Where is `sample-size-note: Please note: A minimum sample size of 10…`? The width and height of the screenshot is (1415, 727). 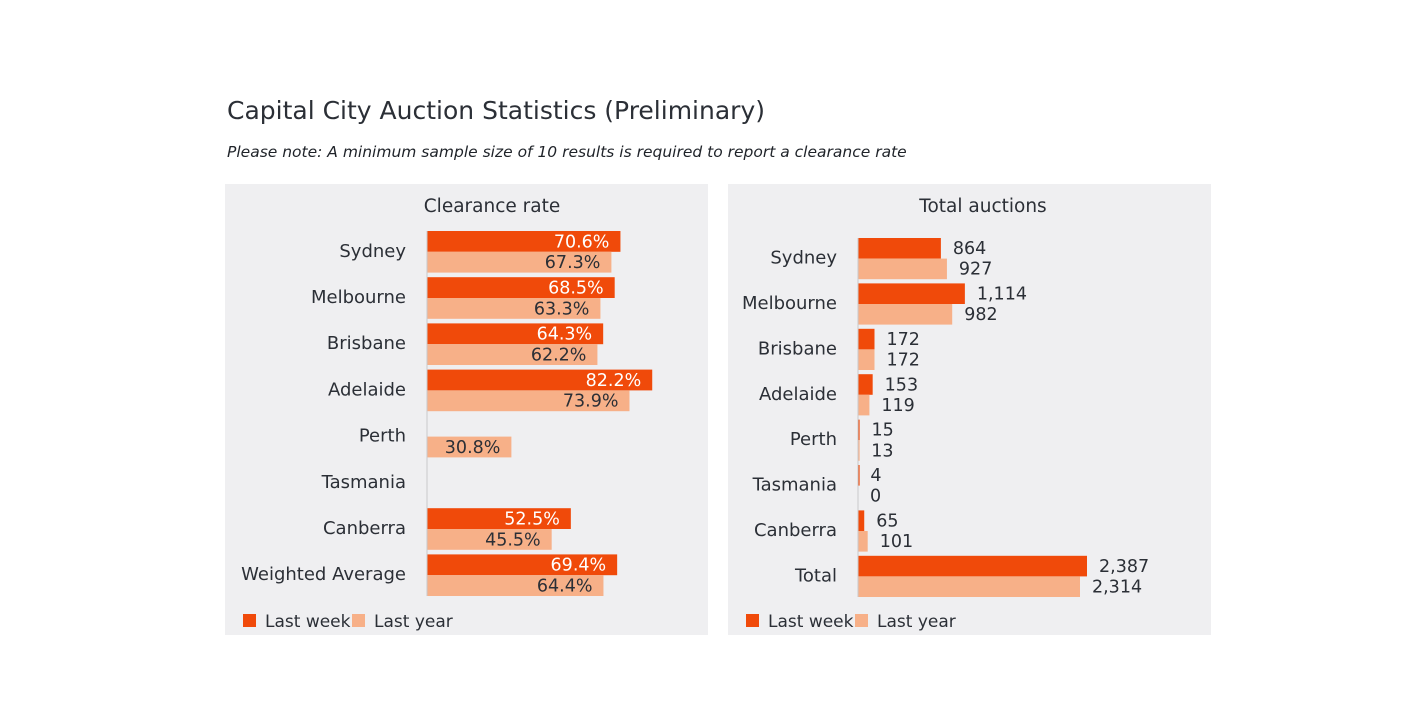
sample-size-note: Please note: A minimum sample size of 10… is located at coordinates (567, 152).